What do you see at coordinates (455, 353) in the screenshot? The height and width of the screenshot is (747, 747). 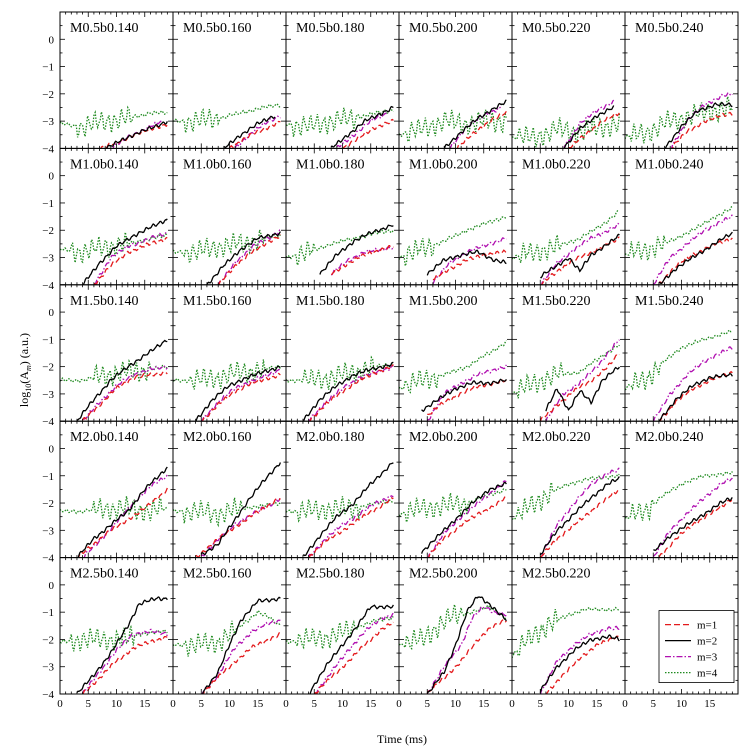 I see `panel: M1.5b0.200` at bounding box center [455, 353].